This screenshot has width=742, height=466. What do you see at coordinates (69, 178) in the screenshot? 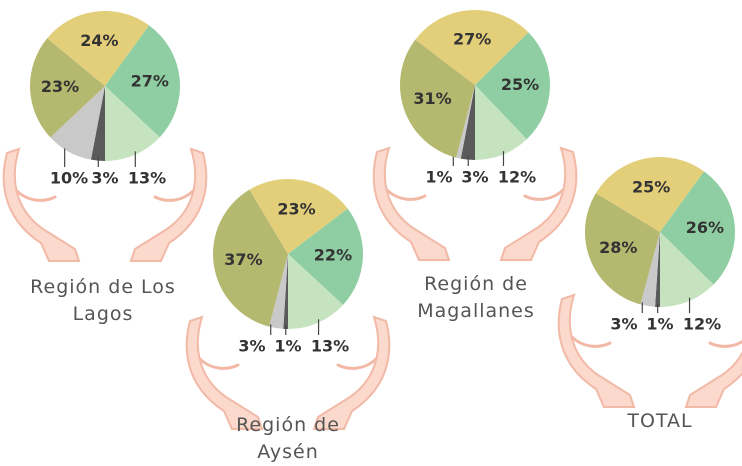
I see `slice-label: 10%` at bounding box center [69, 178].